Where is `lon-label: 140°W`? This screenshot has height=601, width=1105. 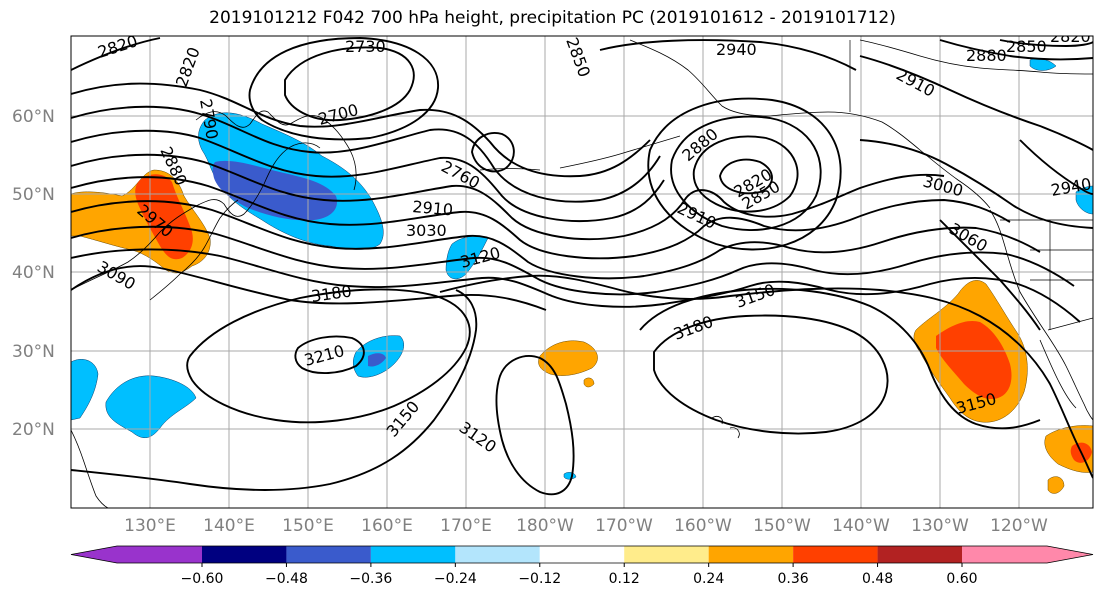
lon-label: 140°W is located at coordinates (861, 526).